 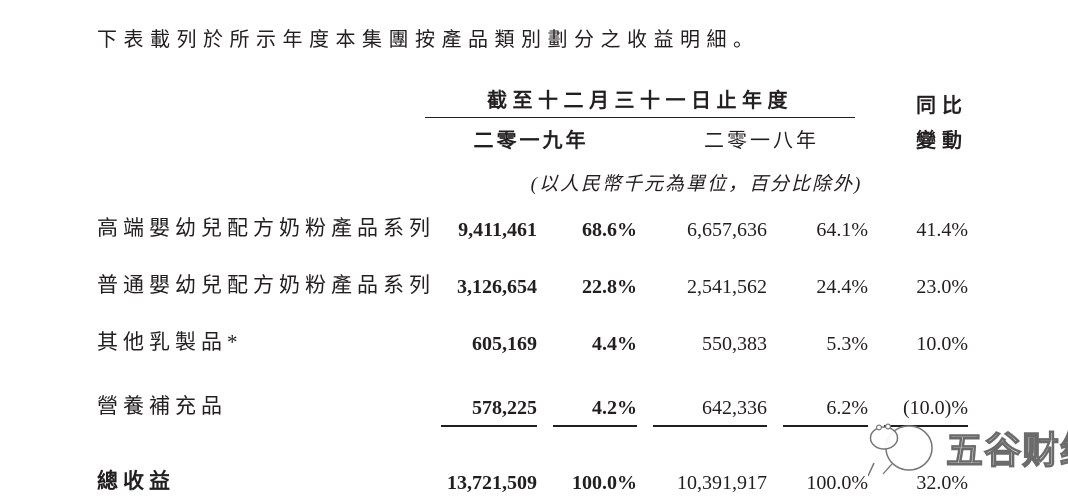 What do you see at coordinates (170, 342) in the screenshot?
I see `row-label-other-dairy: 其他乳製品*` at bounding box center [170, 342].